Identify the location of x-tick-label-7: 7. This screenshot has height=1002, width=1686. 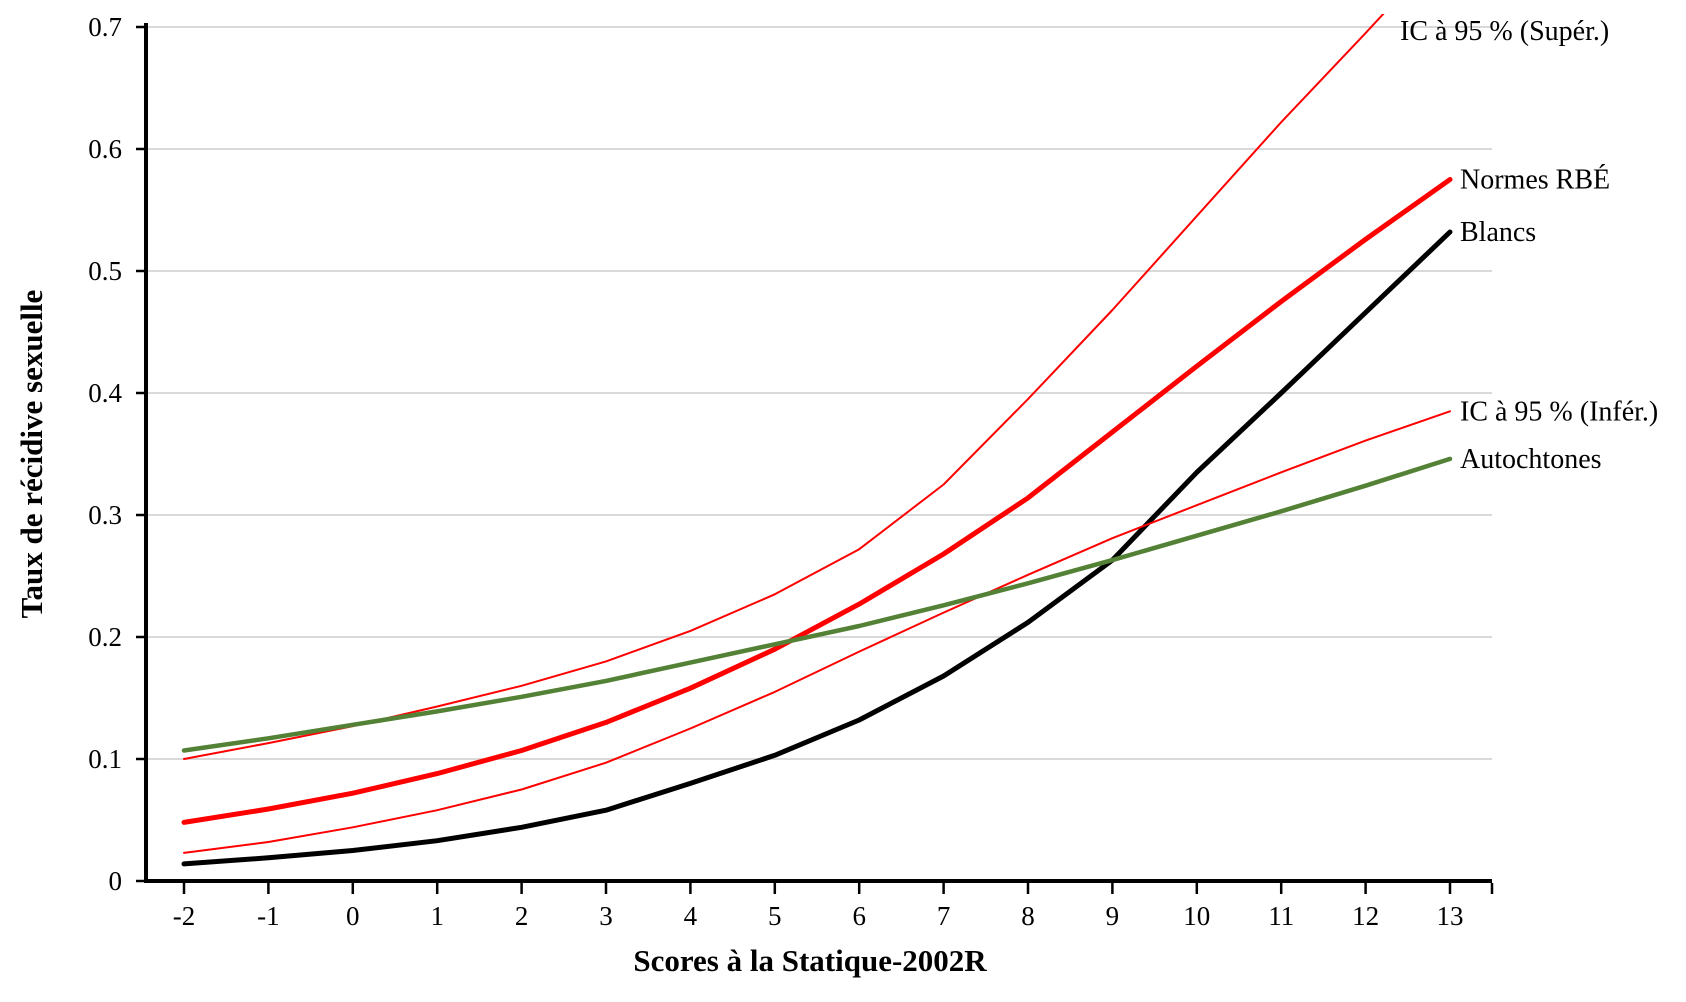
(944, 916).